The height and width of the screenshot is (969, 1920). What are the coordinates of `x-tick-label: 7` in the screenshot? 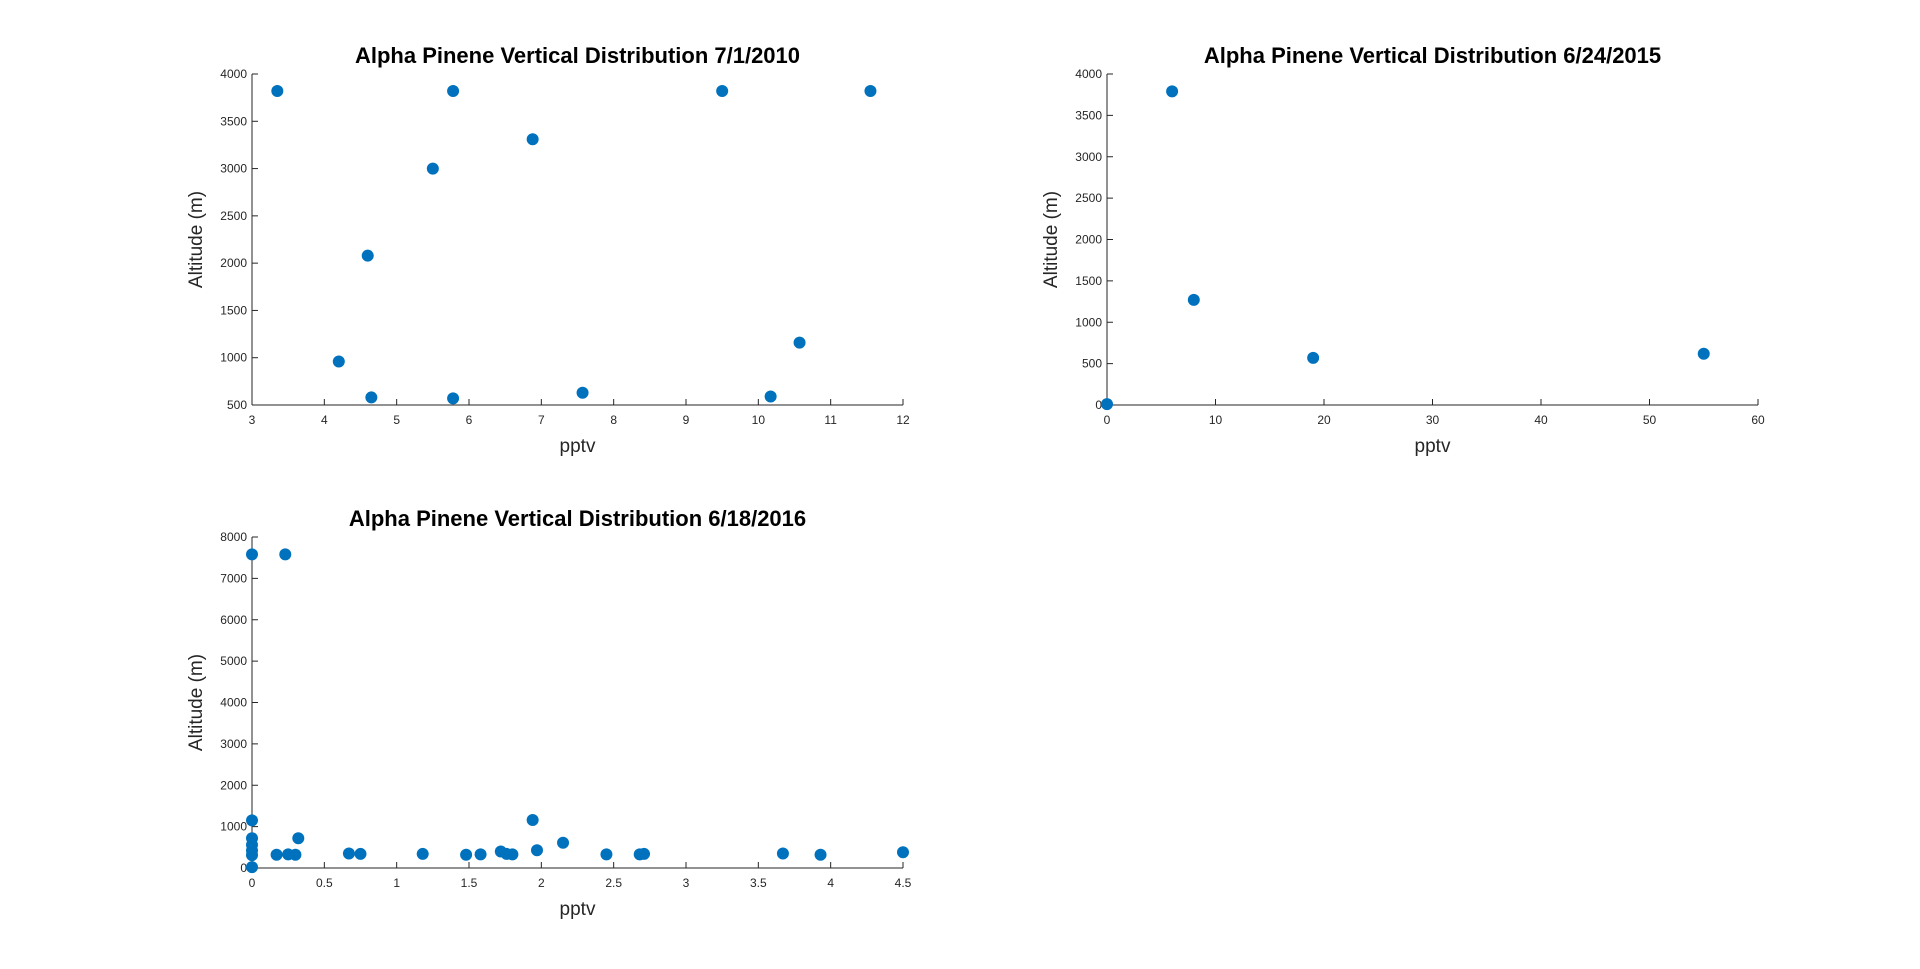 It's located at (541, 420).